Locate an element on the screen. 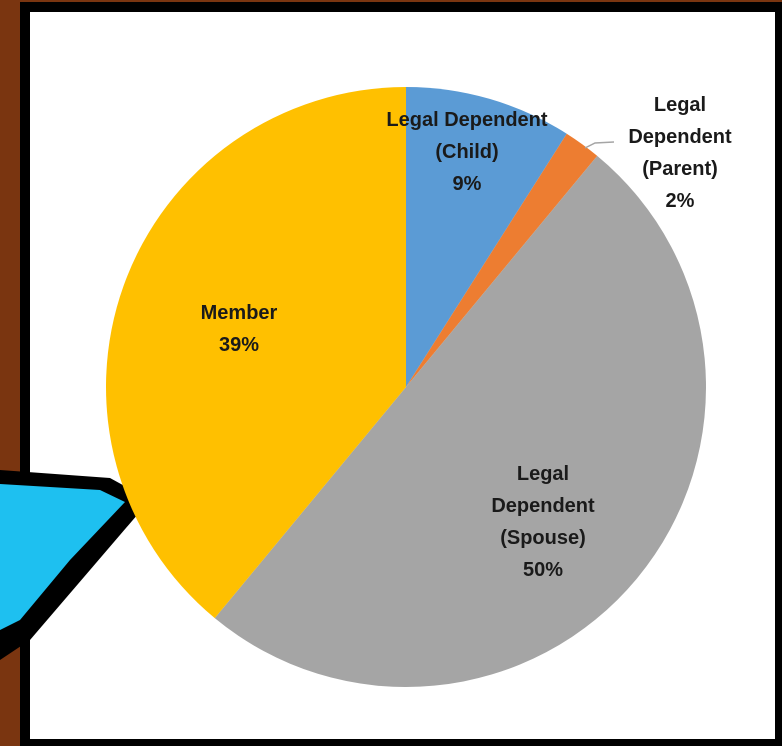 This screenshot has height=746, width=782. slice-label: Legal Dependent (Spouse) is located at coordinates (543, 506).